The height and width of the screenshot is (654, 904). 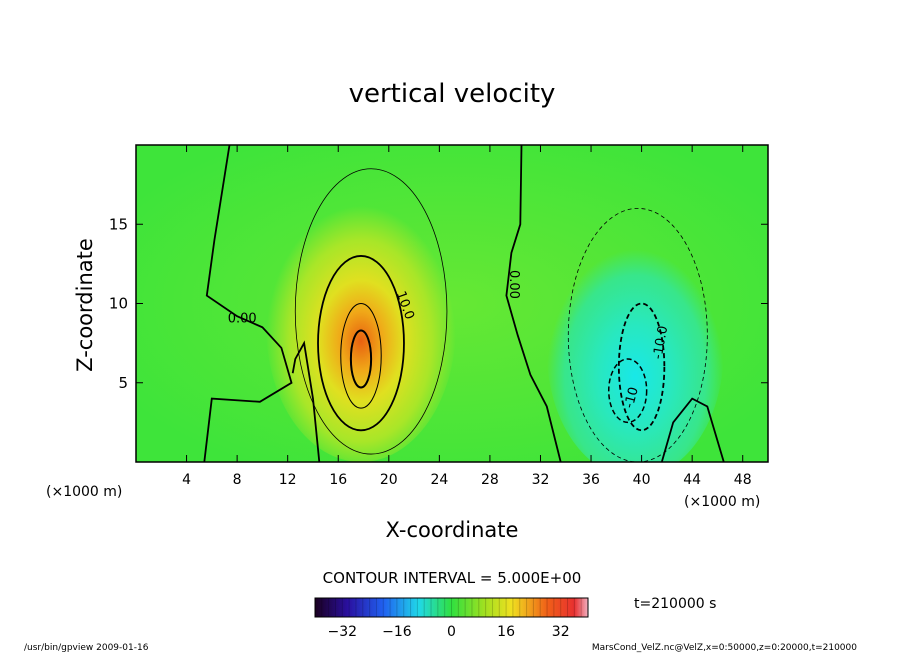 I want to click on x-tick-label: 12, so click(x=288, y=480).